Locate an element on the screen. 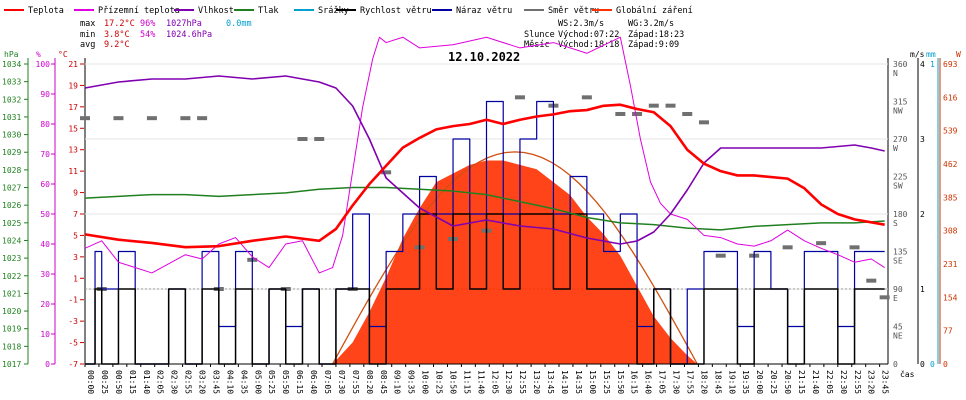 This screenshot has width=966, height=400. temperature-tick: -1 is located at coordinates (73, 300).